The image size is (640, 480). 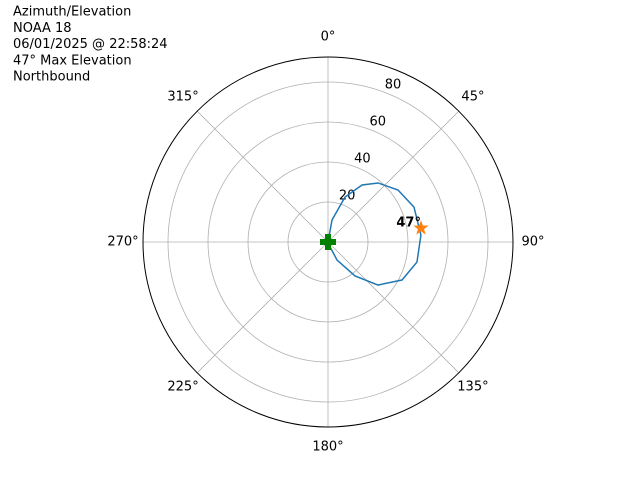 I want to click on trajectory-line, so click(x=374, y=234).